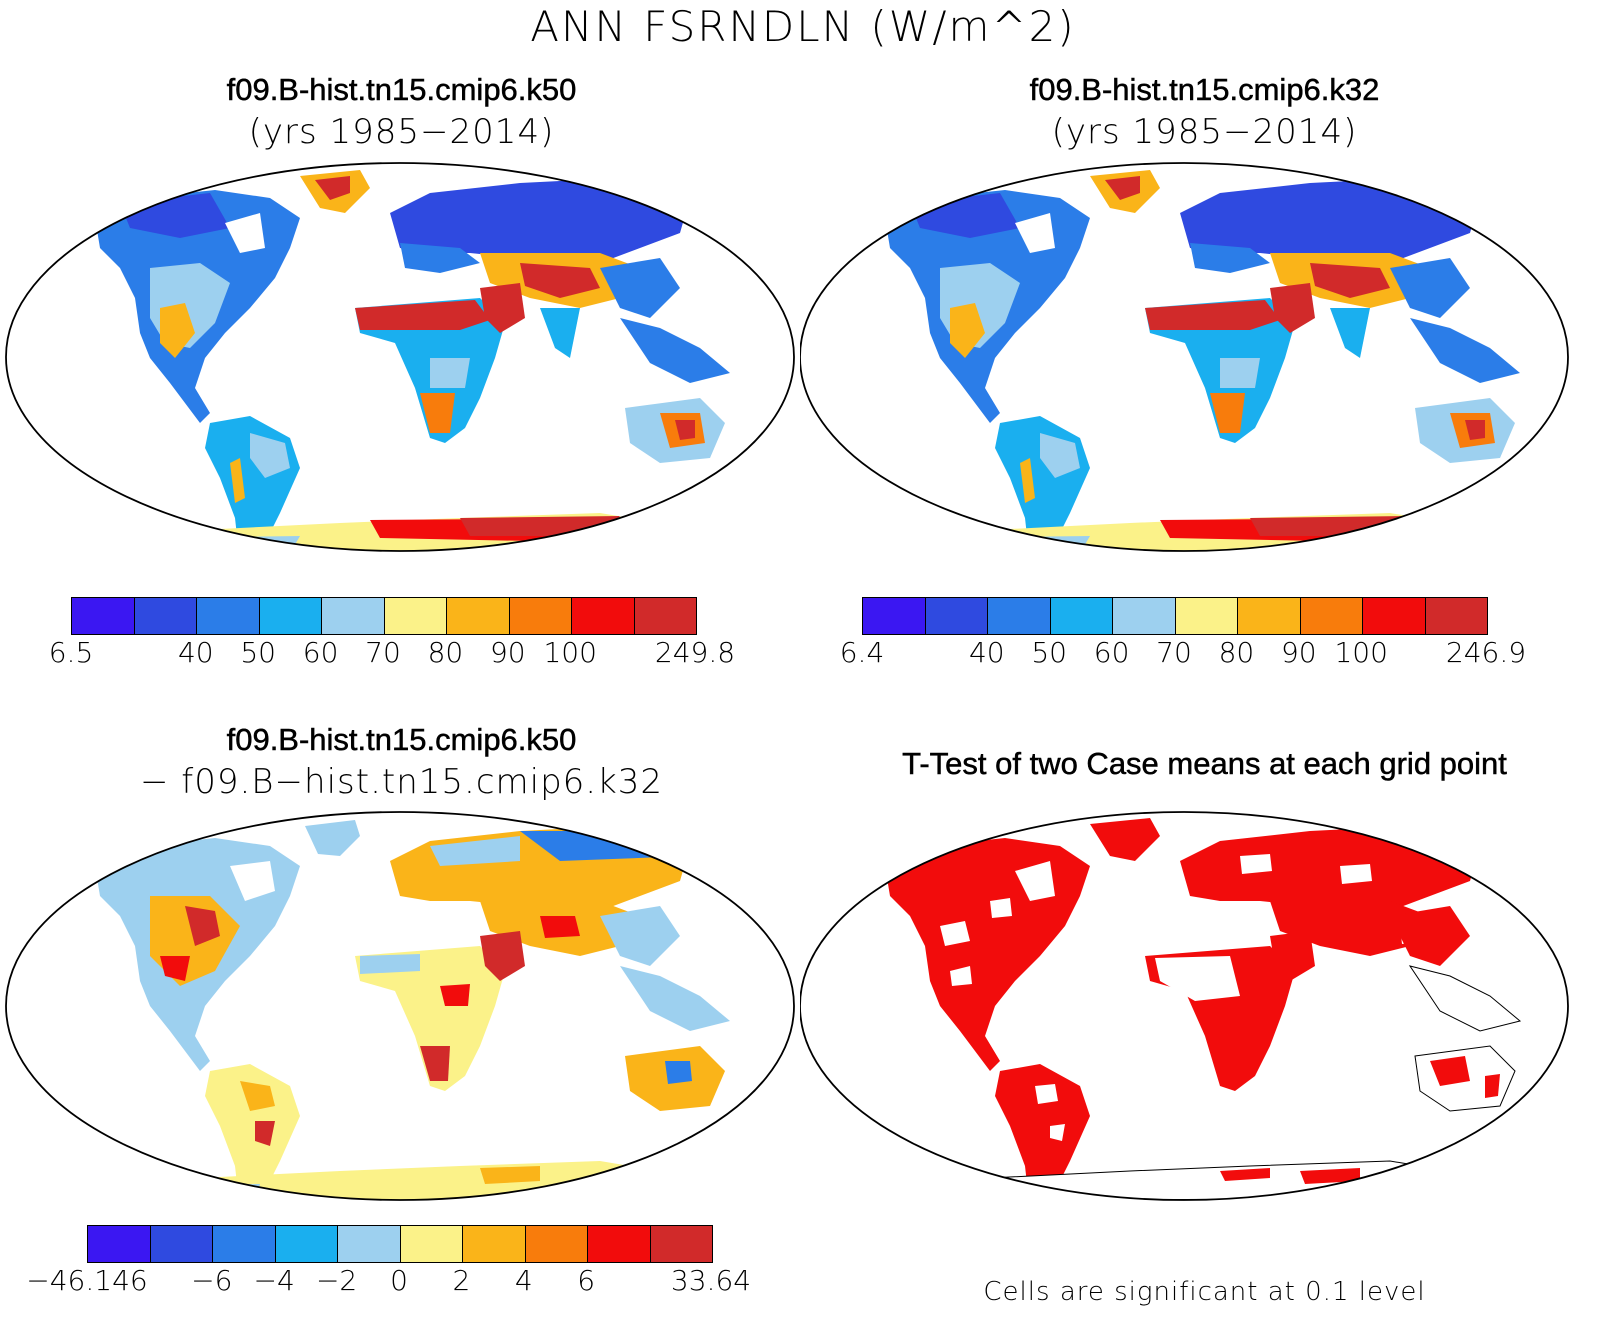 This screenshot has height=1327, width=1606. Describe the element at coordinates (1204, 132) in the screenshot. I see `panel-top-right-years: (yrs 1985−2014)` at that location.